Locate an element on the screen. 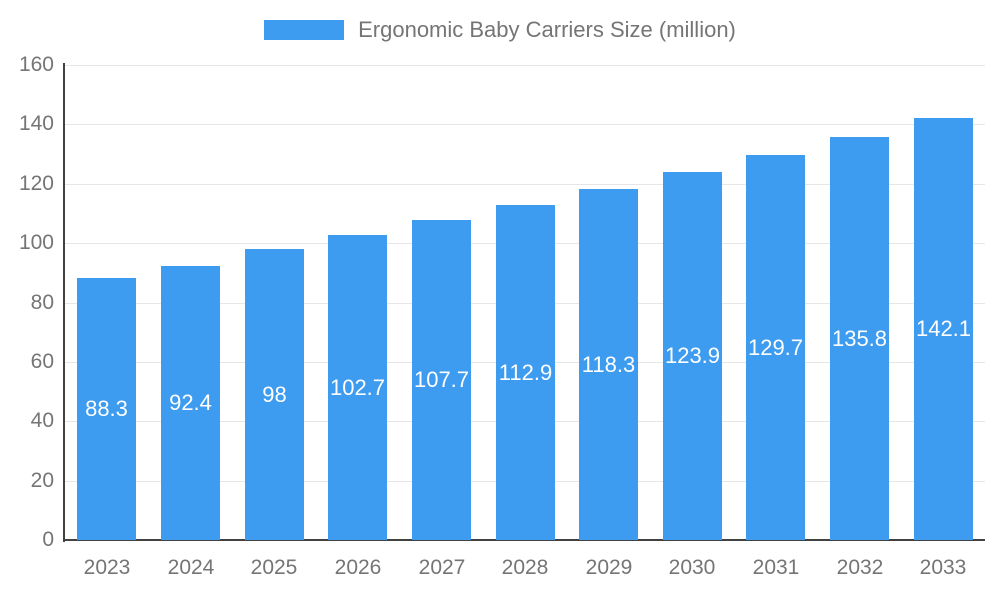  y-tick-label: 80 is located at coordinates (42, 302).